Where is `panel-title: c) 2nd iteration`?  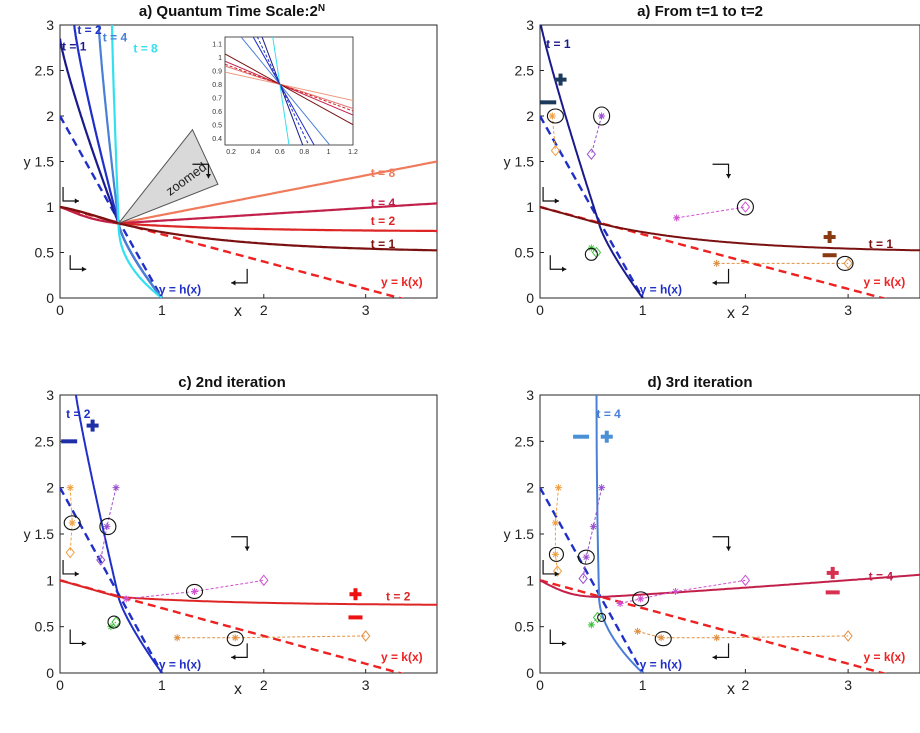
panel-title: c) 2nd iteration is located at coordinates (232, 382).